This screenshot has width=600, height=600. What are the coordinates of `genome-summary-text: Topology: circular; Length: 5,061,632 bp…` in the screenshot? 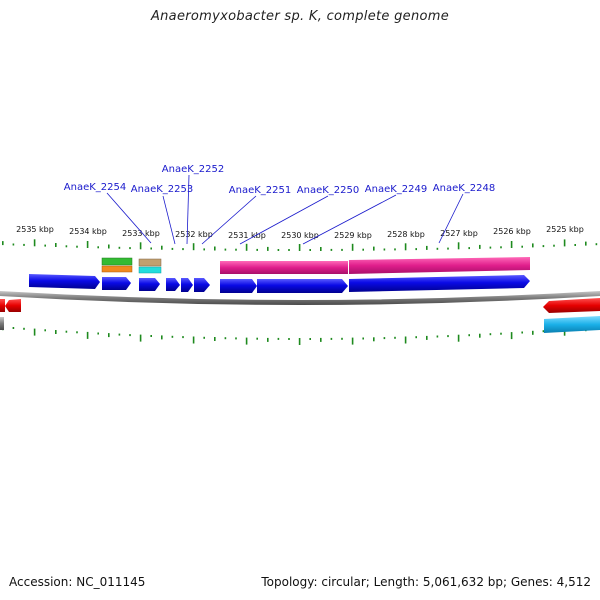 It's located at (426, 582).